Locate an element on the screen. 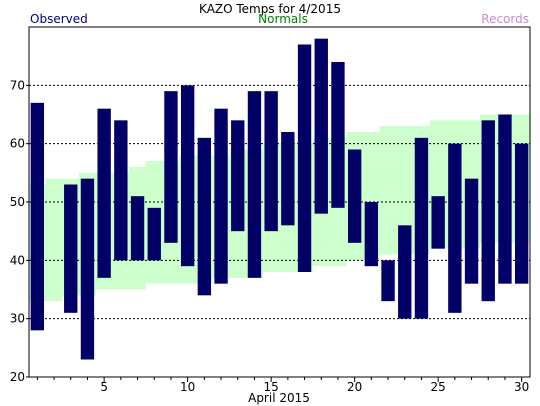 The height and width of the screenshot is (406, 540). y-tick-label: 50 is located at coordinates (17, 202).